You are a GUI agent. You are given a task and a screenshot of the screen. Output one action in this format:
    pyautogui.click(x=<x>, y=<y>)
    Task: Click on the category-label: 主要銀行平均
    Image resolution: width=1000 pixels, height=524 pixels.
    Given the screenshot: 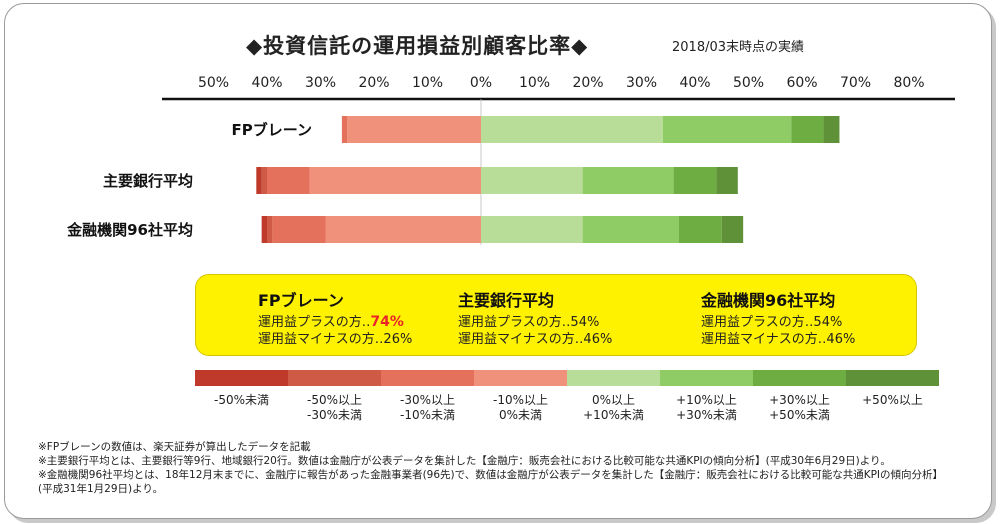 What is the action you would take?
    pyautogui.click(x=148, y=181)
    